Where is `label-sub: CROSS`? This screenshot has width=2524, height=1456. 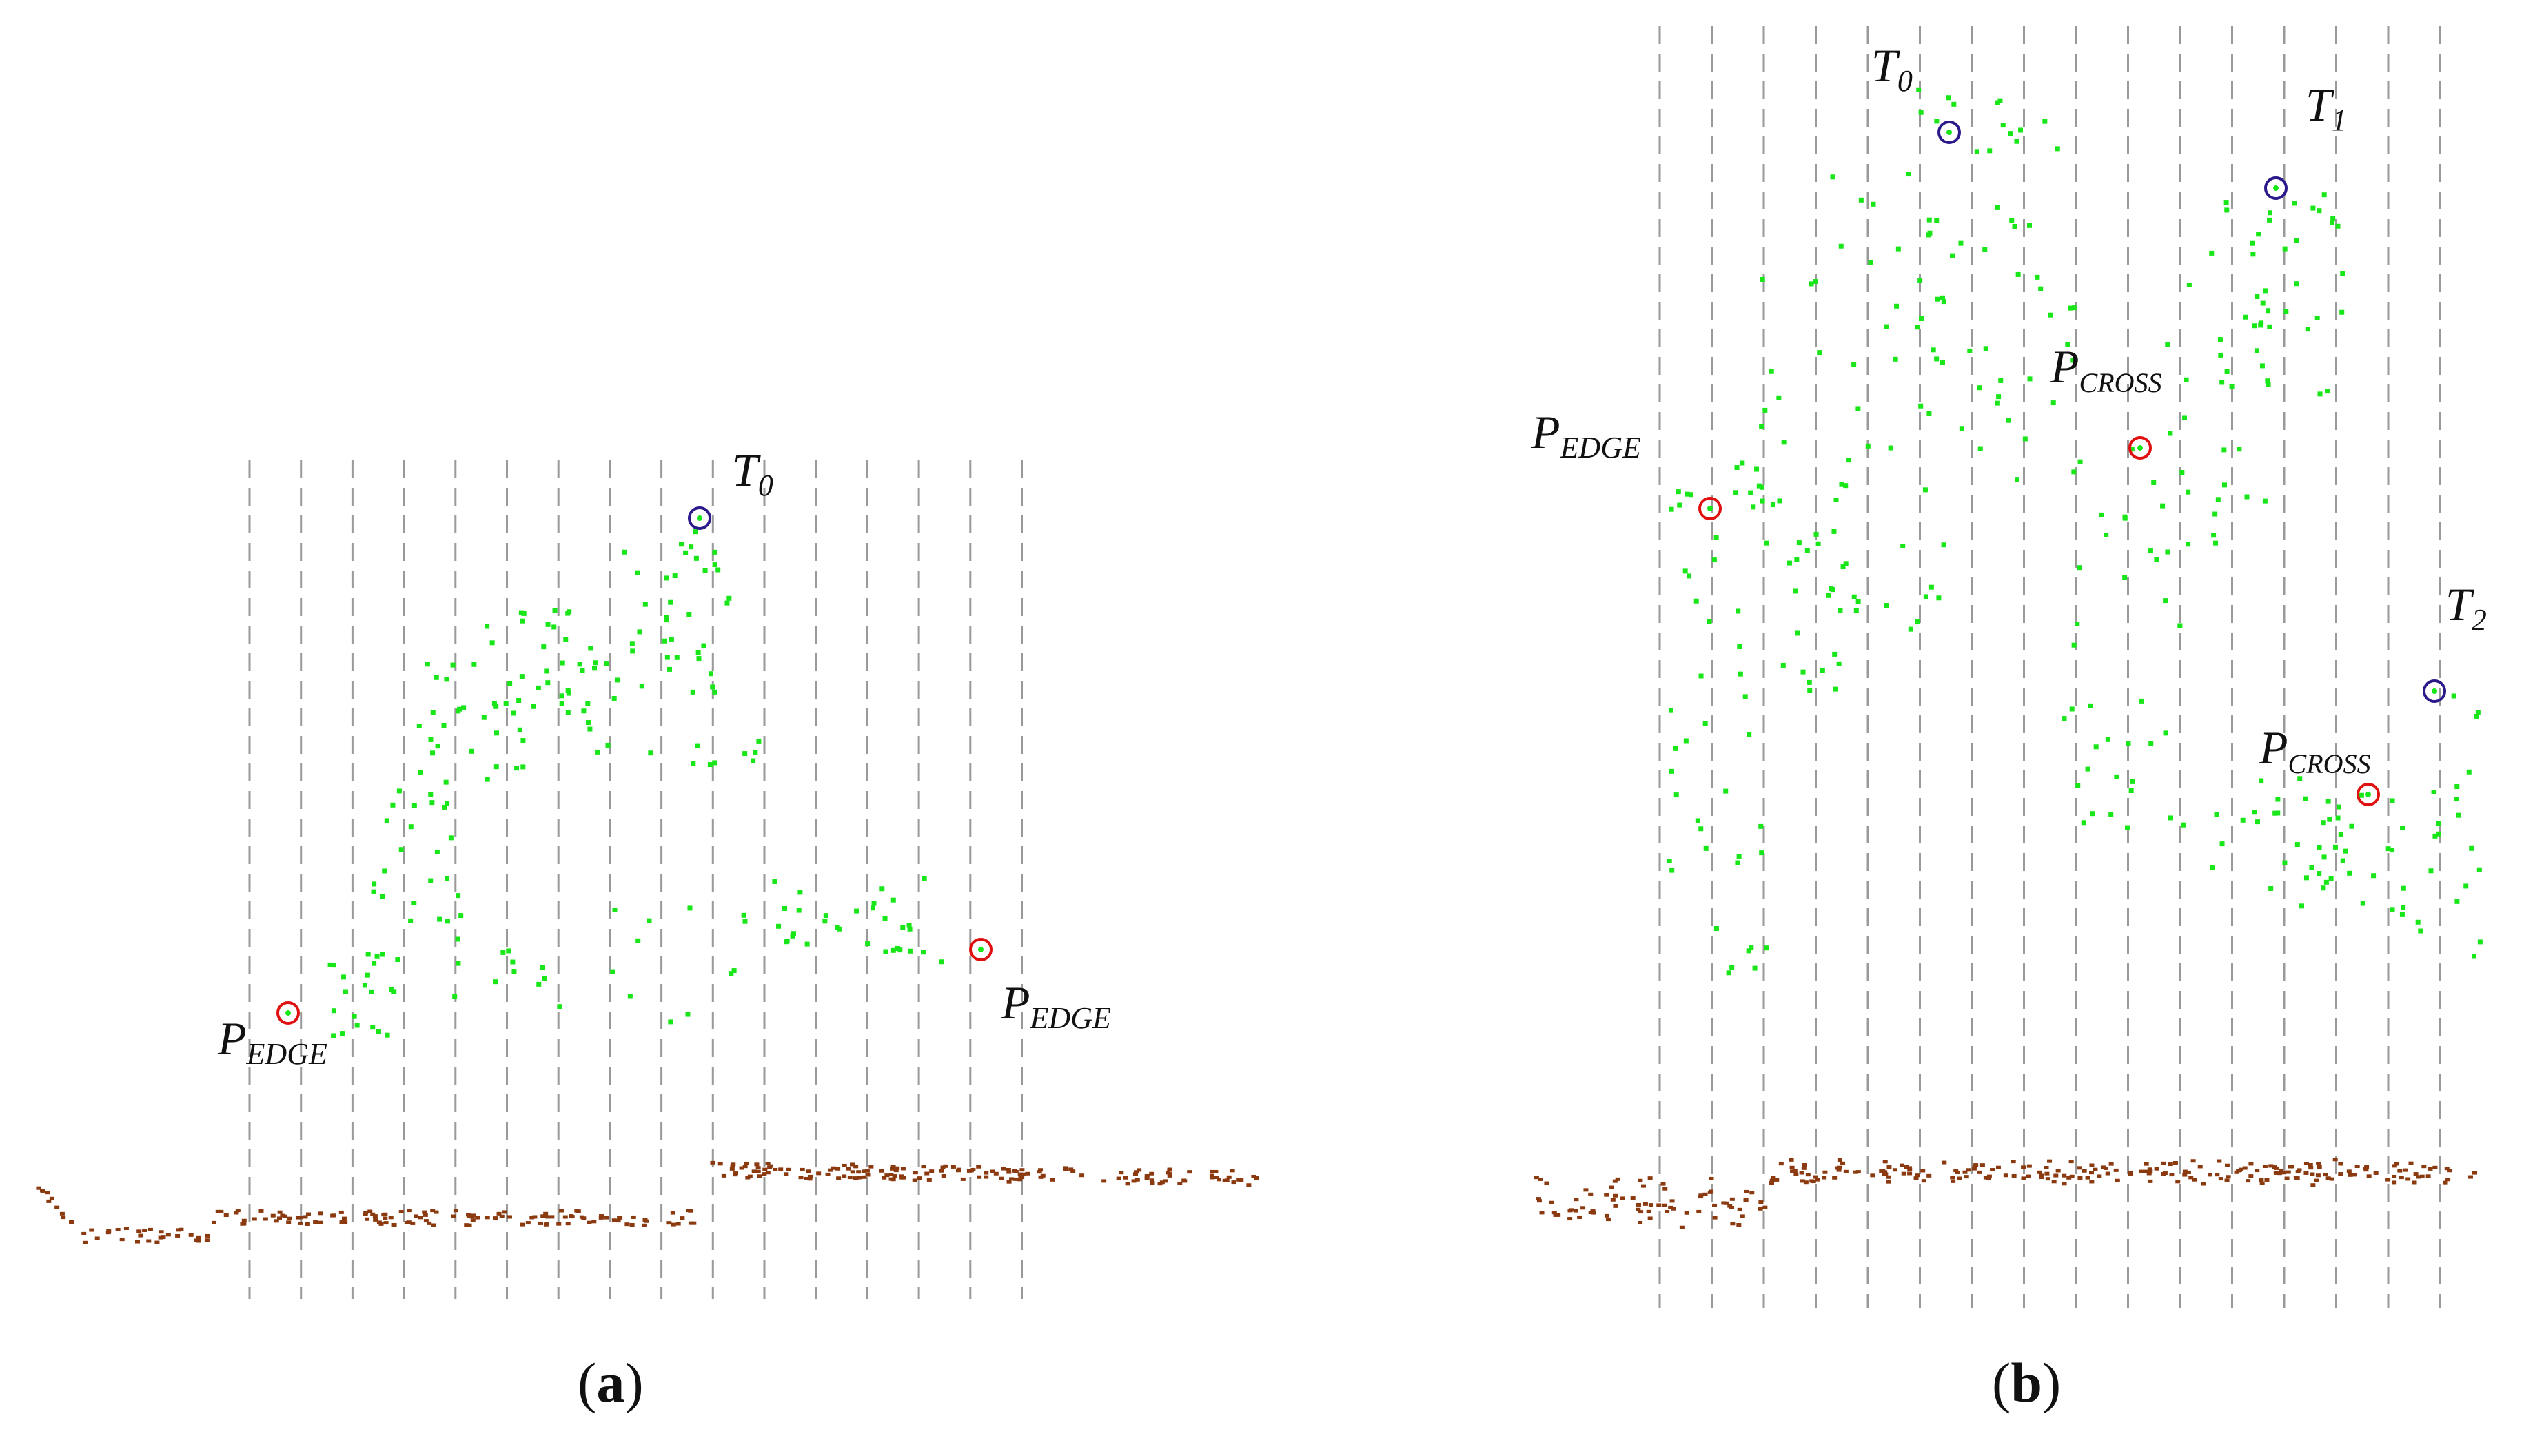
label-sub: CROSS is located at coordinates (2120, 382).